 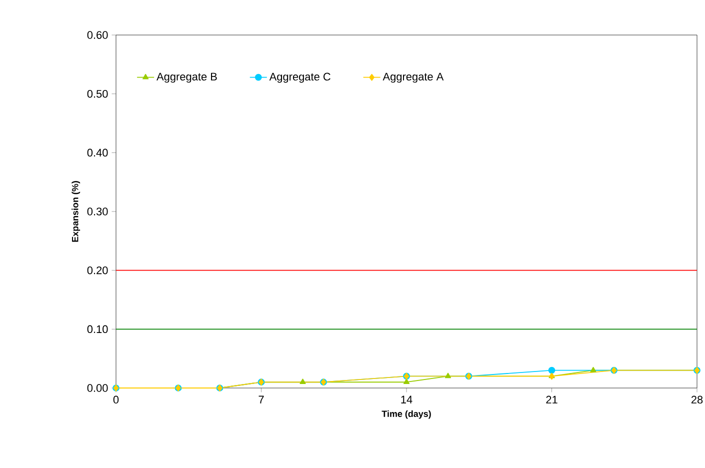 I want to click on y-tick-label: 0.50, so click(x=97, y=94).